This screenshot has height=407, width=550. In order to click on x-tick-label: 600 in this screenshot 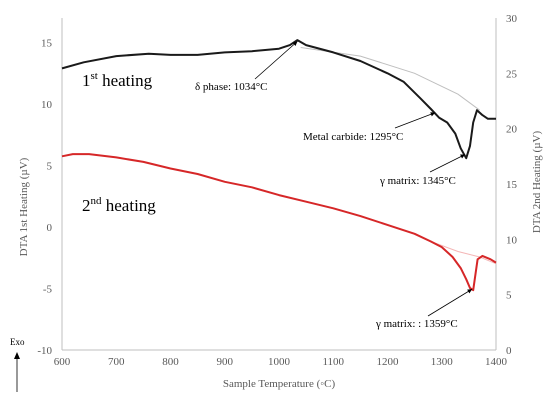, I will do `click(62, 362)`.